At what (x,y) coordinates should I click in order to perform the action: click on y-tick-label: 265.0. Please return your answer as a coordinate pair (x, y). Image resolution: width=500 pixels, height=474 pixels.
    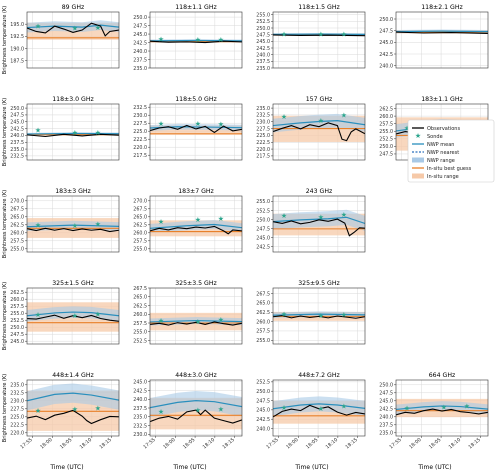
    Looking at the image, I should click on (140, 298).